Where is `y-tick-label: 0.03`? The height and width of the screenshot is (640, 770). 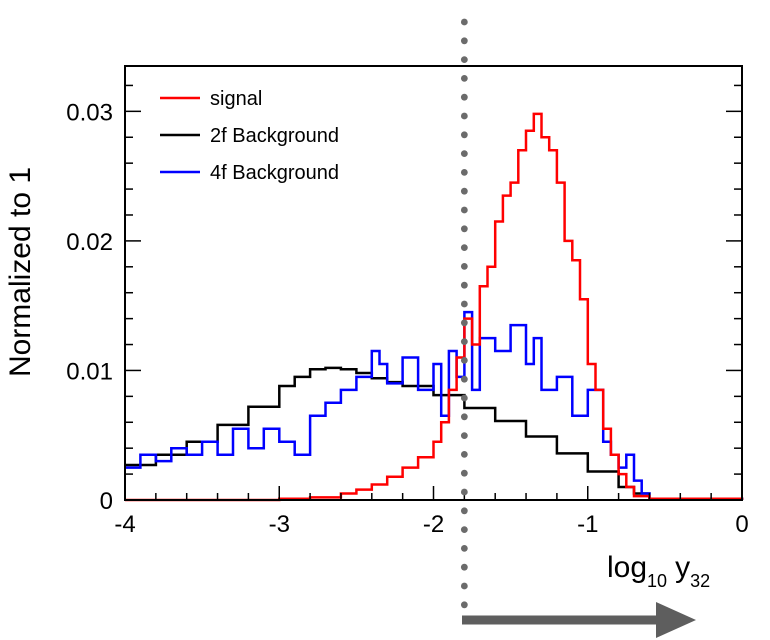
y-tick-label: 0.03 is located at coordinates (89, 112).